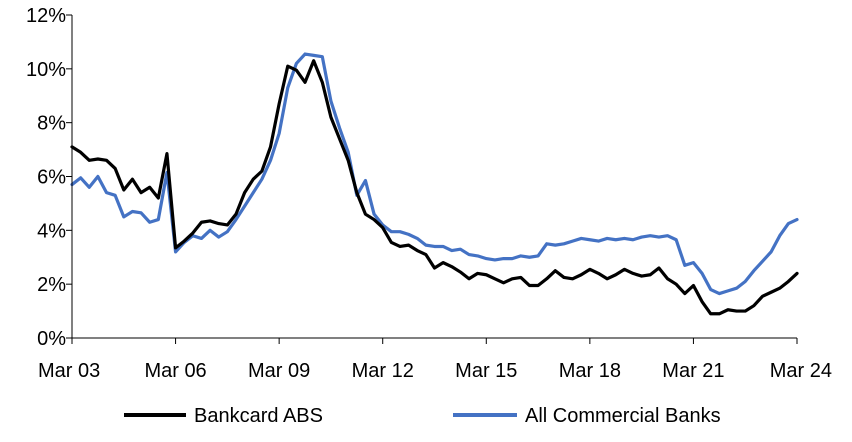 This screenshot has height=442, width=852. I want to click on y-tick-label: 6%, so click(51, 178).